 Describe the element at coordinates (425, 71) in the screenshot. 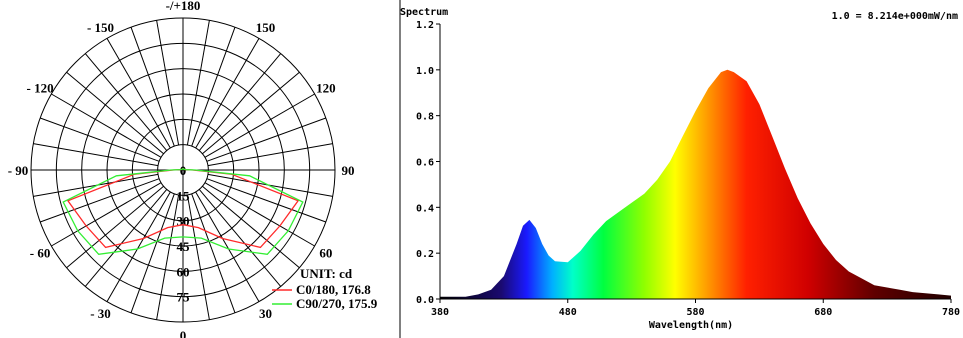

I see `y-tick-label: 1.0` at that location.